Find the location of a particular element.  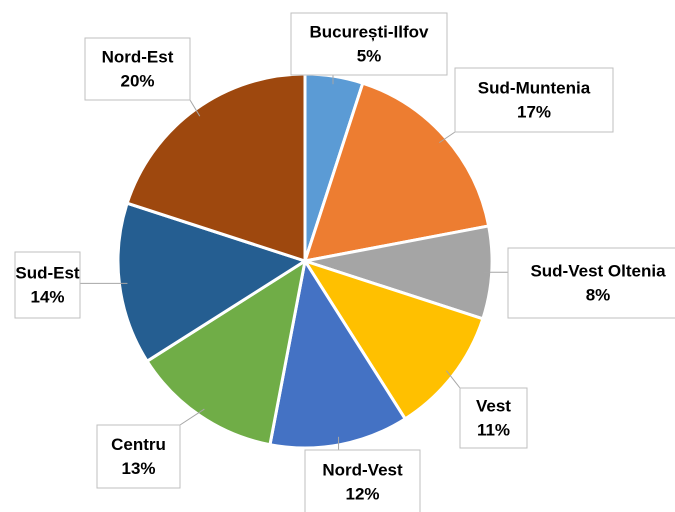

slice-label: Nord-Vest is located at coordinates (362, 469).